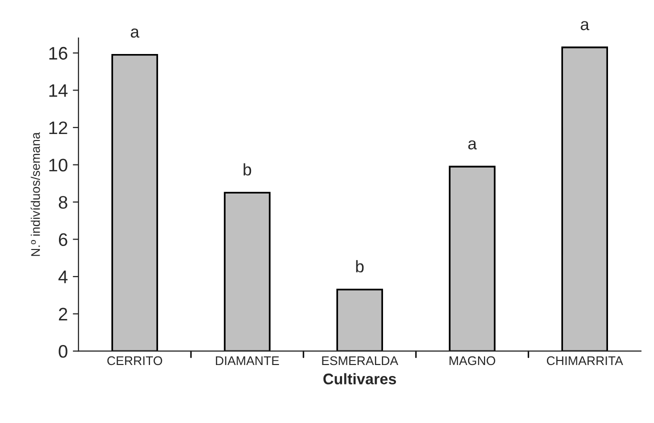 This screenshot has width=654, height=423. I want to click on y-tick-label: 0, so click(63, 351).